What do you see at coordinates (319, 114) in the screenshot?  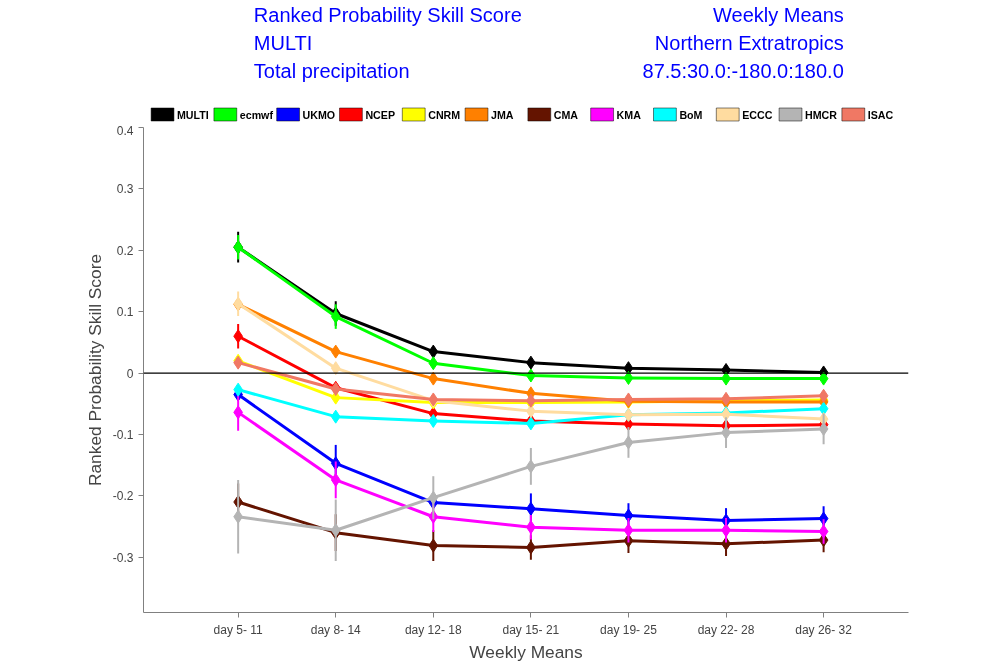 I see `legend-label: UKMO` at bounding box center [319, 114].